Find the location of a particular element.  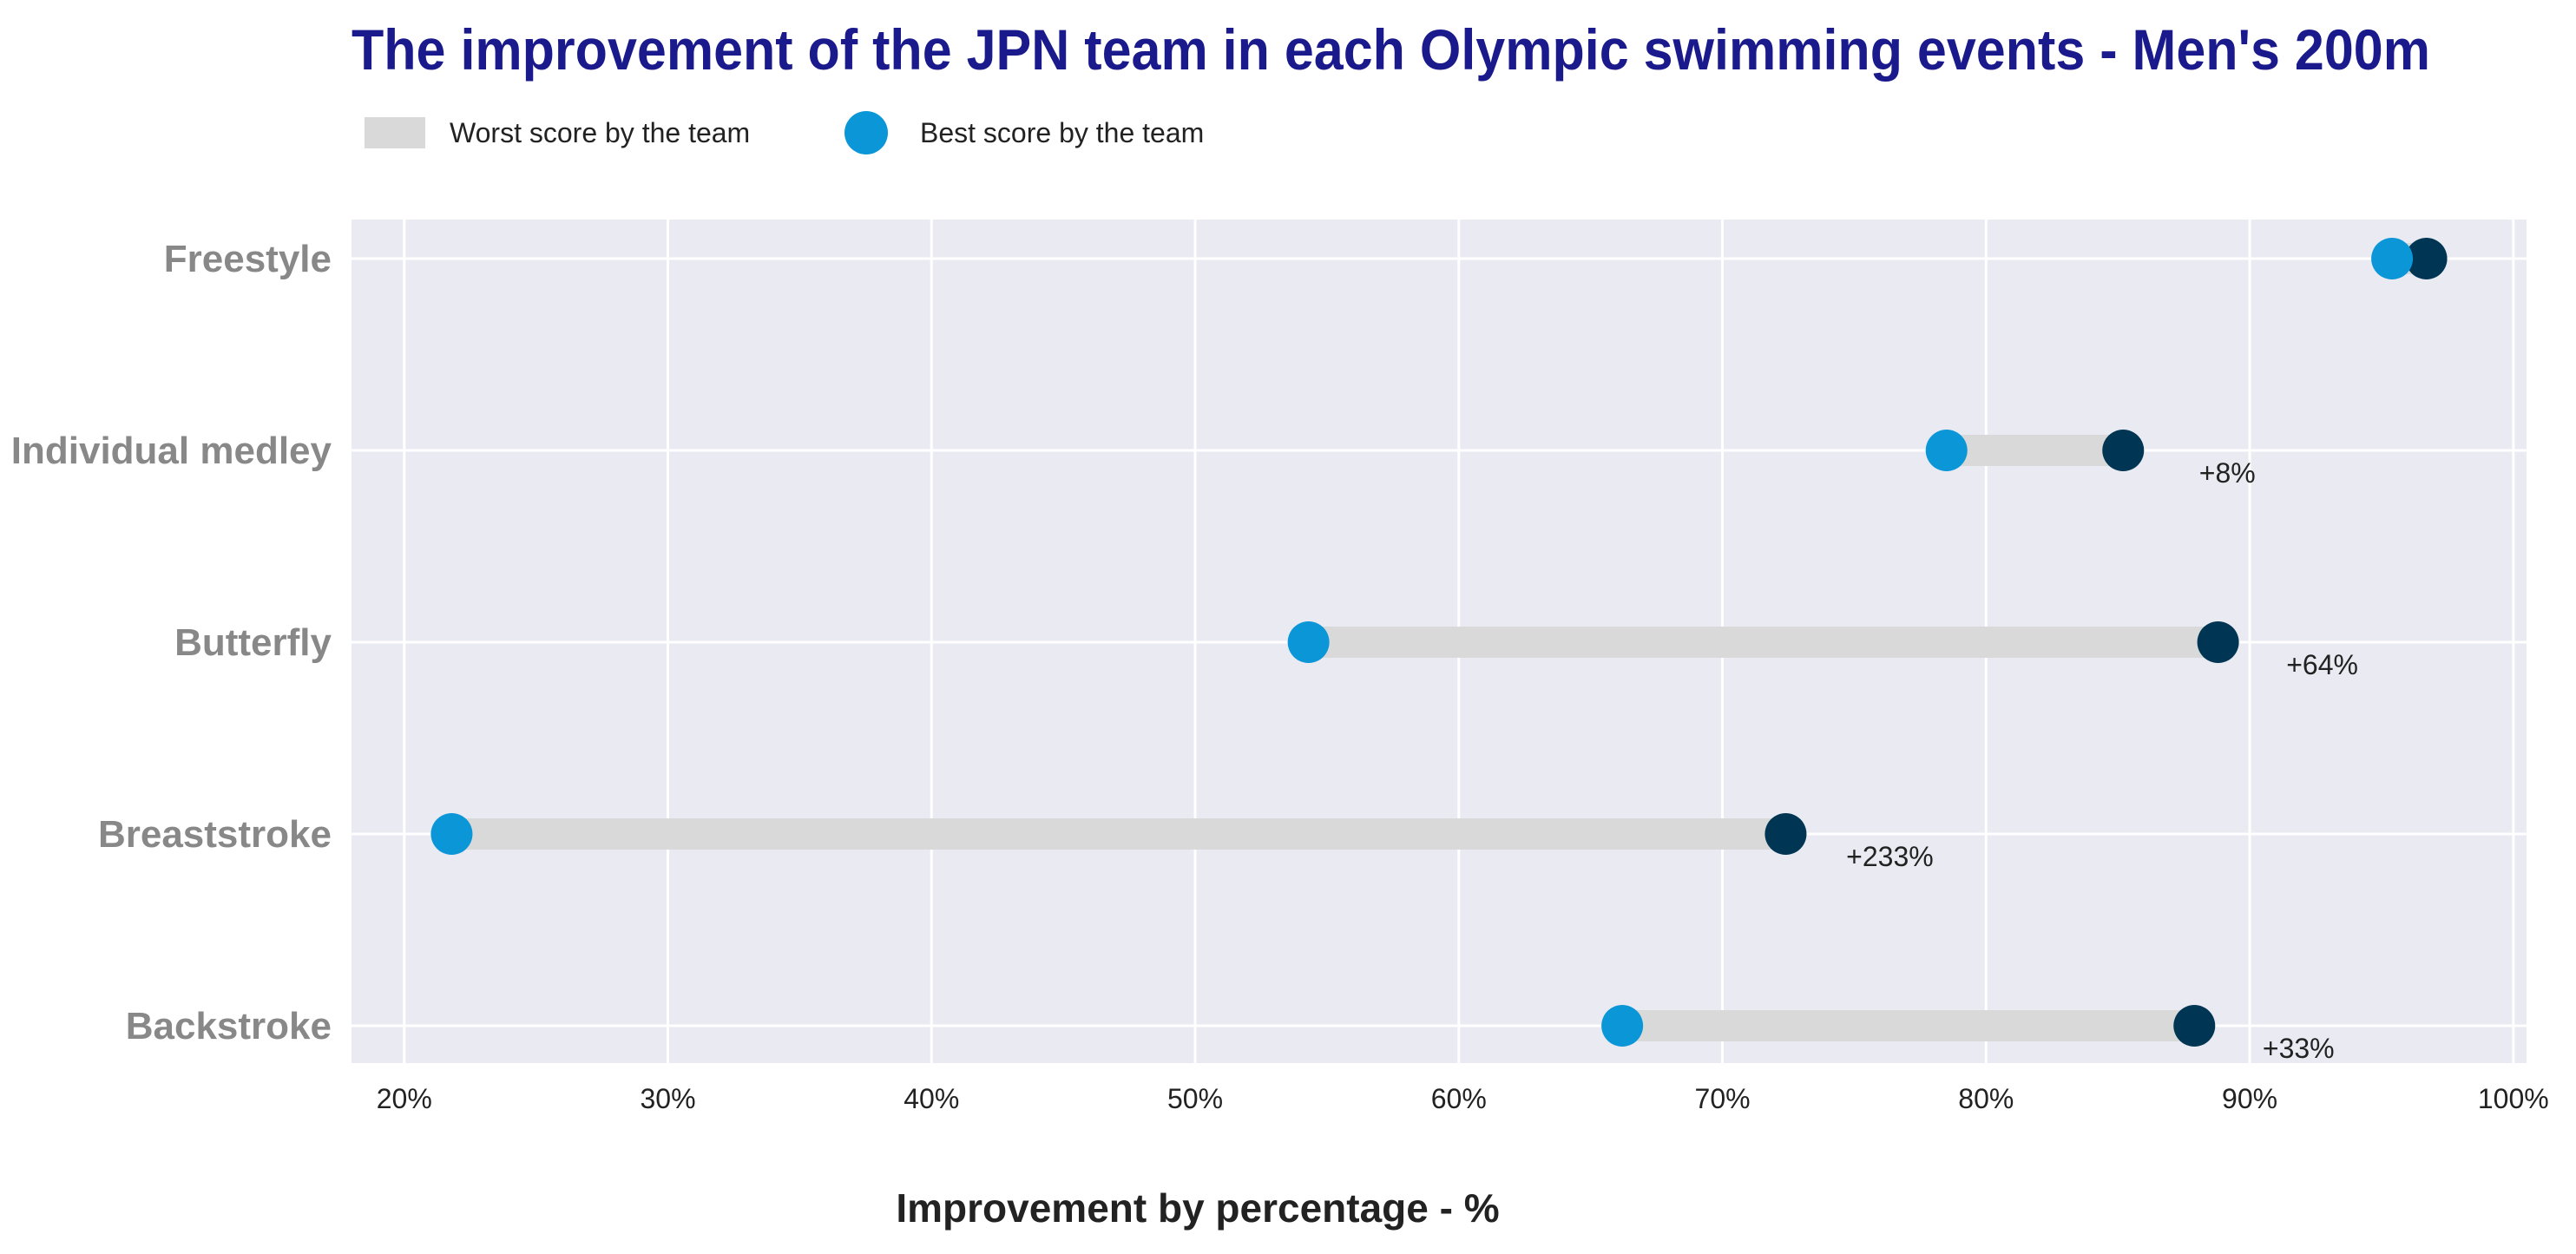

improvement-annotation: +233% is located at coordinates (1890, 857).